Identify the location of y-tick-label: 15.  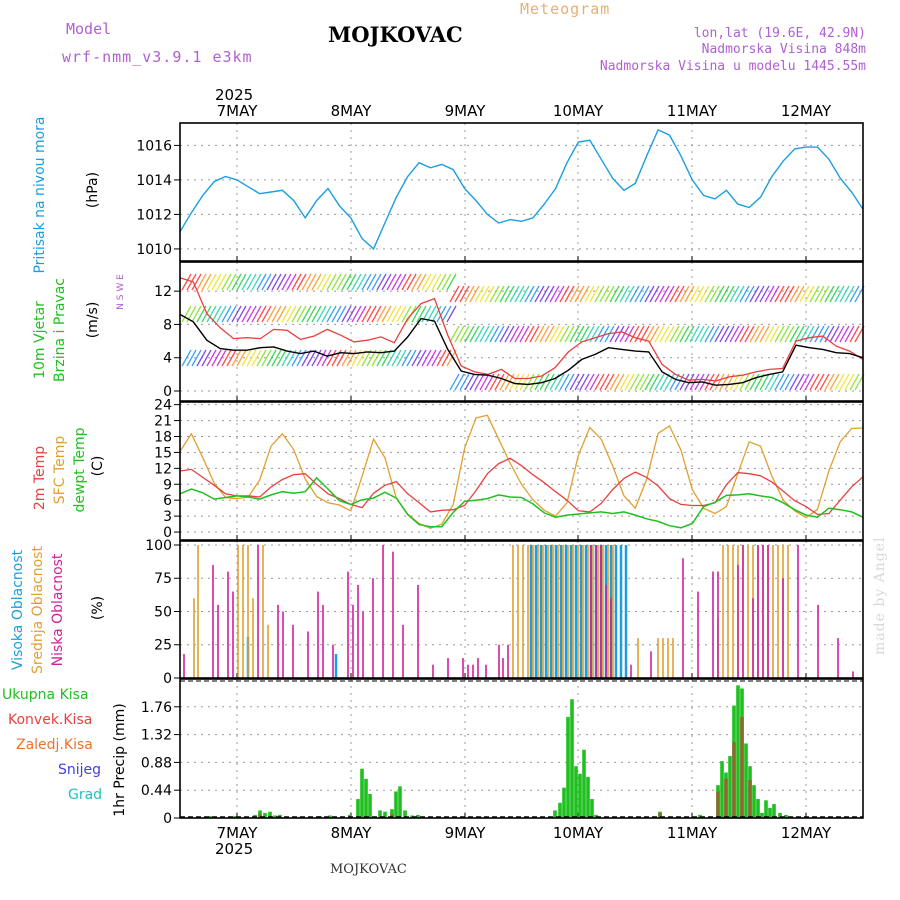
(163, 453).